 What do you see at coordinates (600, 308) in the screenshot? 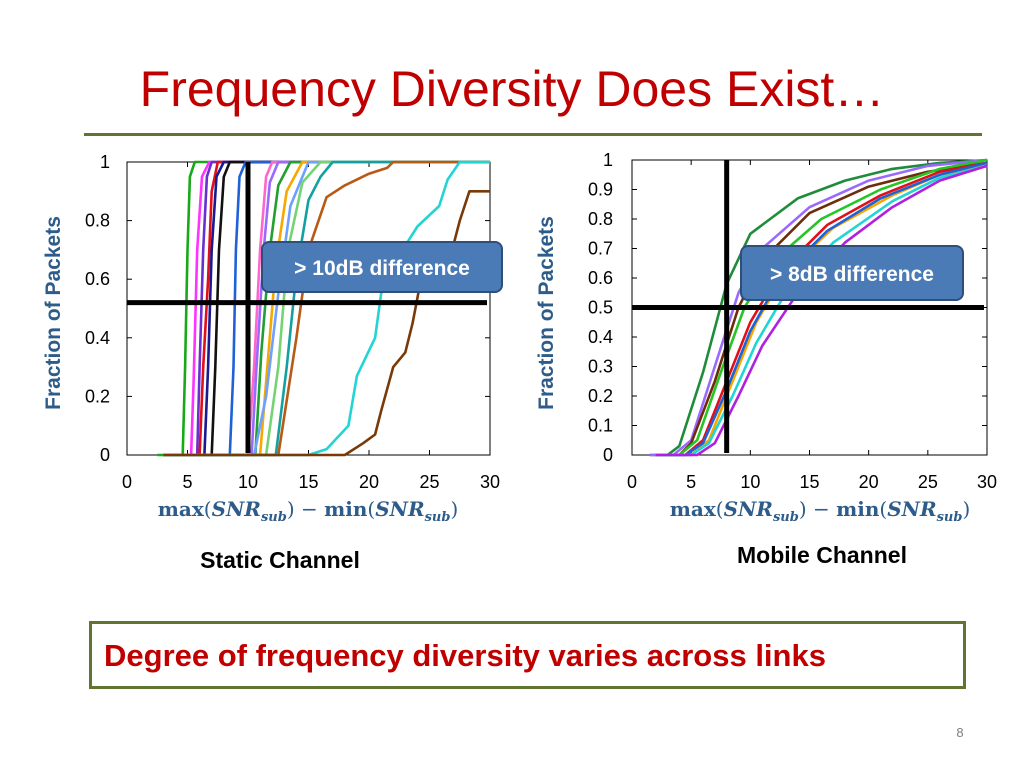
I see `y-tick-label: 0.5` at bounding box center [600, 308].